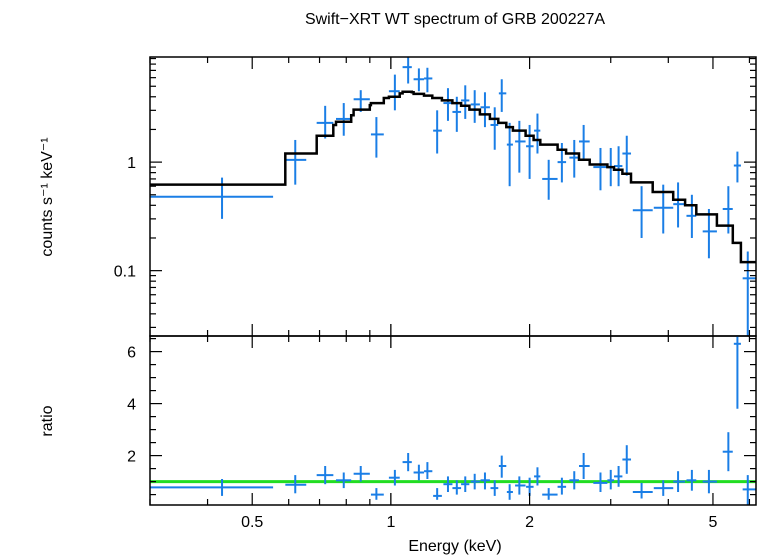  What do you see at coordinates (131, 353) in the screenshot?
I see `y-tick-label: 6` at bounding box center [131, 353].